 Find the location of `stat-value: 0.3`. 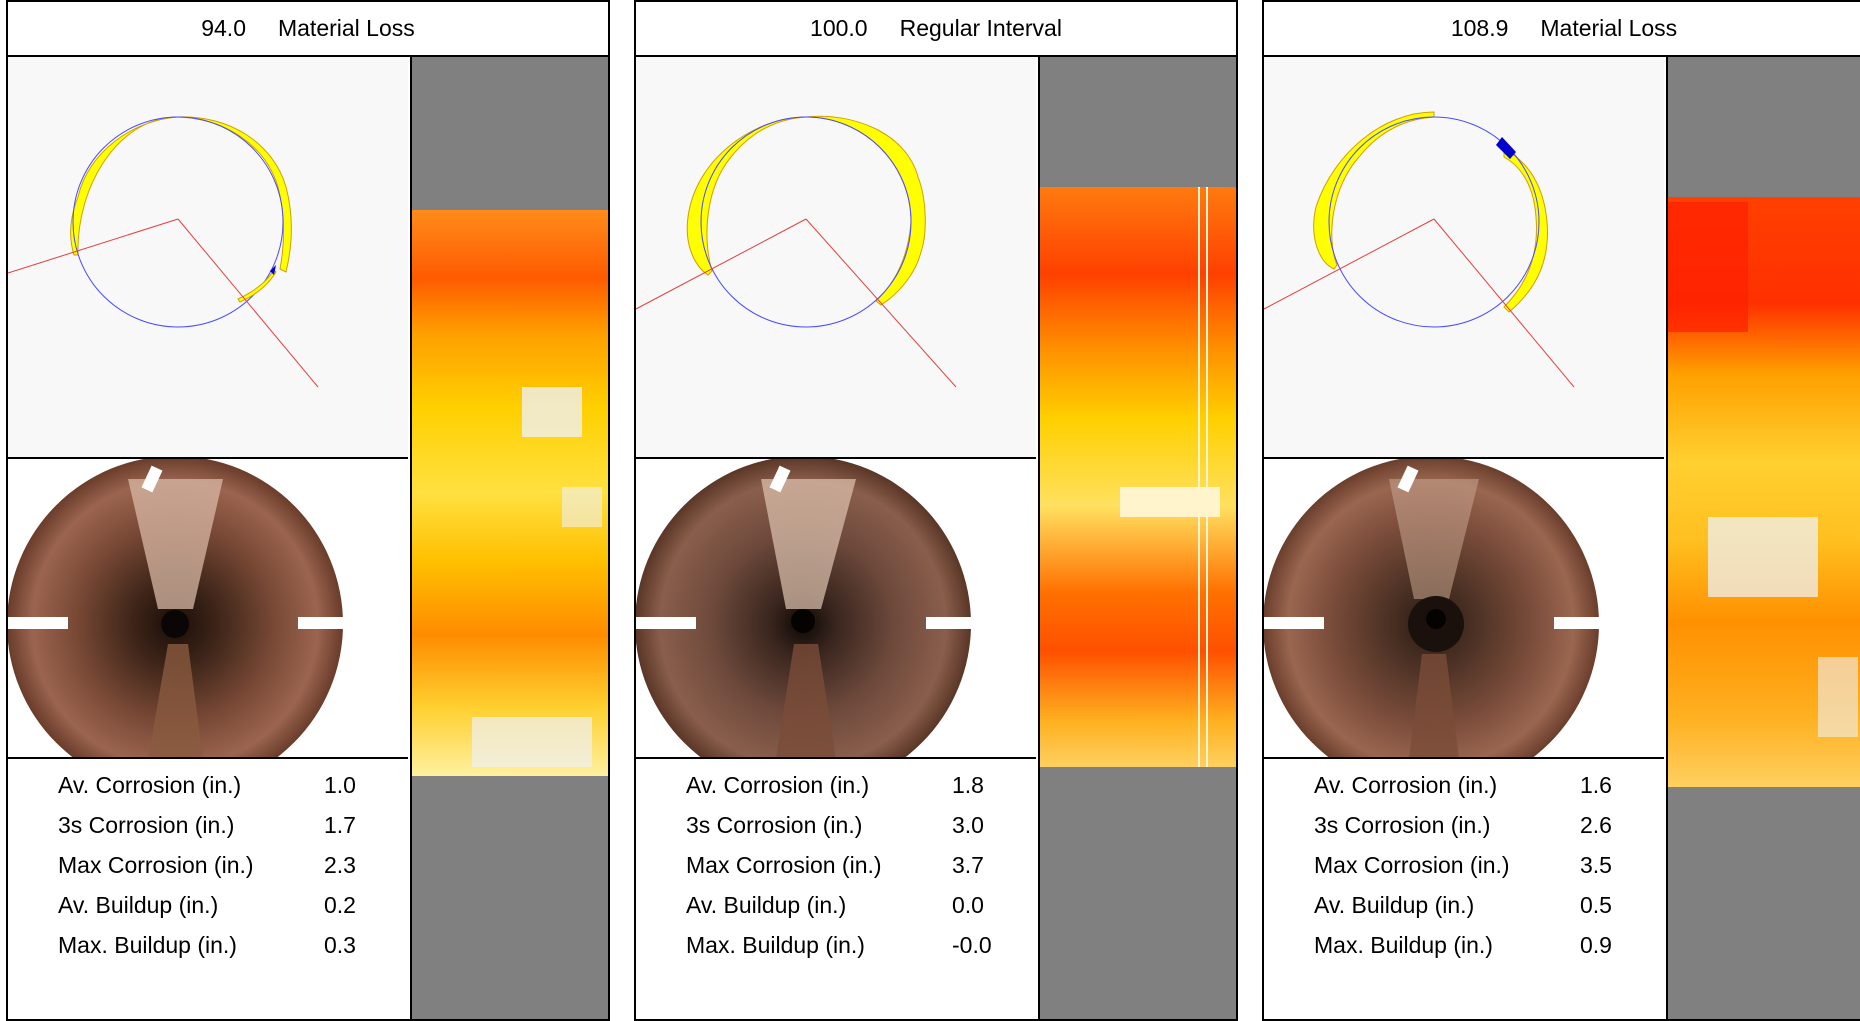

stat-value: 0.3 is located at coordinates (340, 945).